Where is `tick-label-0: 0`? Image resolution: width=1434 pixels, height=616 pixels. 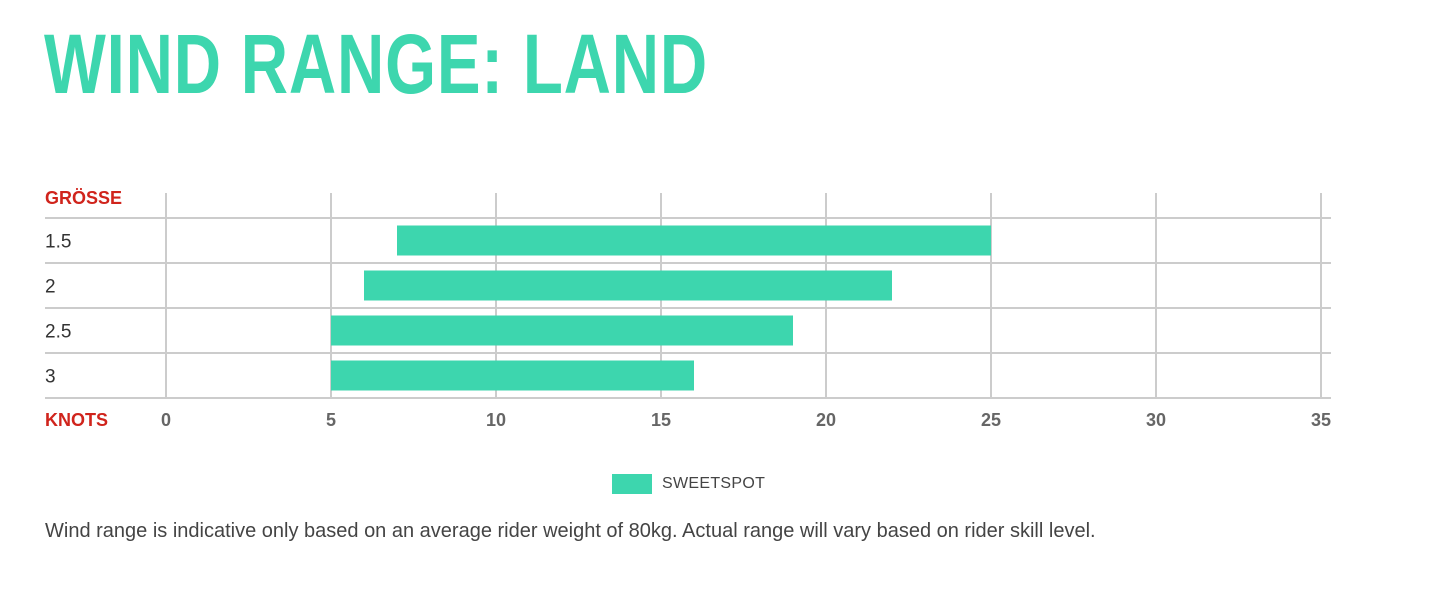 tick-label-0: 0 is located at coordinates (166, 420).